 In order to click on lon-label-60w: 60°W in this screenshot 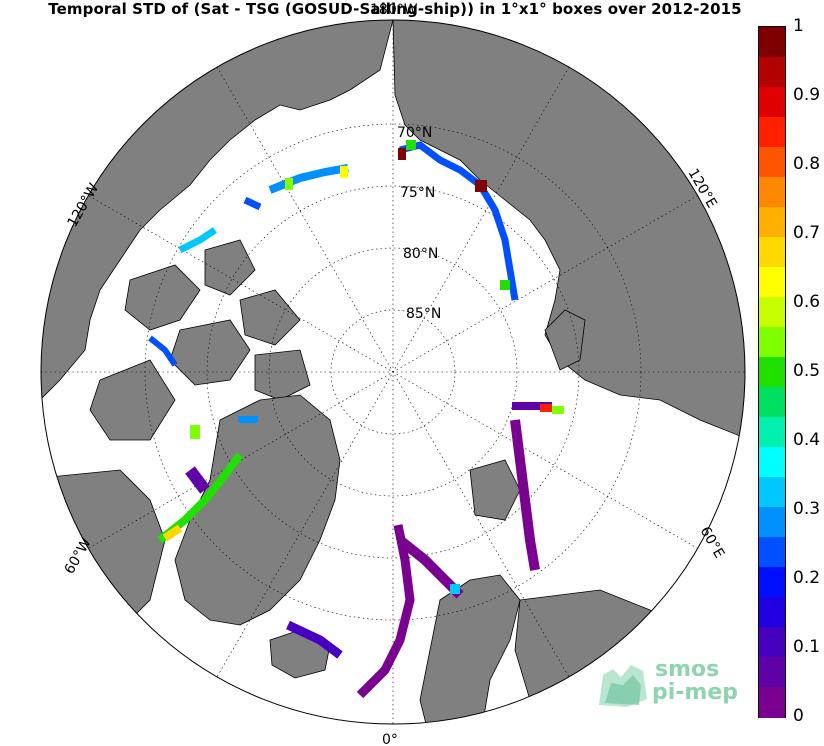, I will do `click(78, 556)`.